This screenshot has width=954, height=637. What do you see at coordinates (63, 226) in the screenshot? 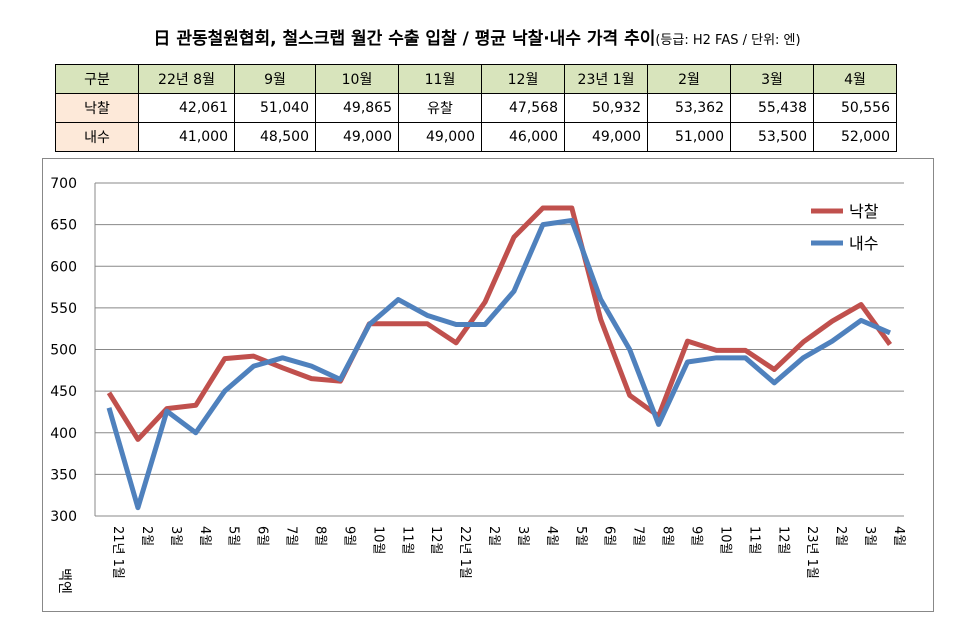
I see `y-tick-label: 650` at bounding box center [63, 226].